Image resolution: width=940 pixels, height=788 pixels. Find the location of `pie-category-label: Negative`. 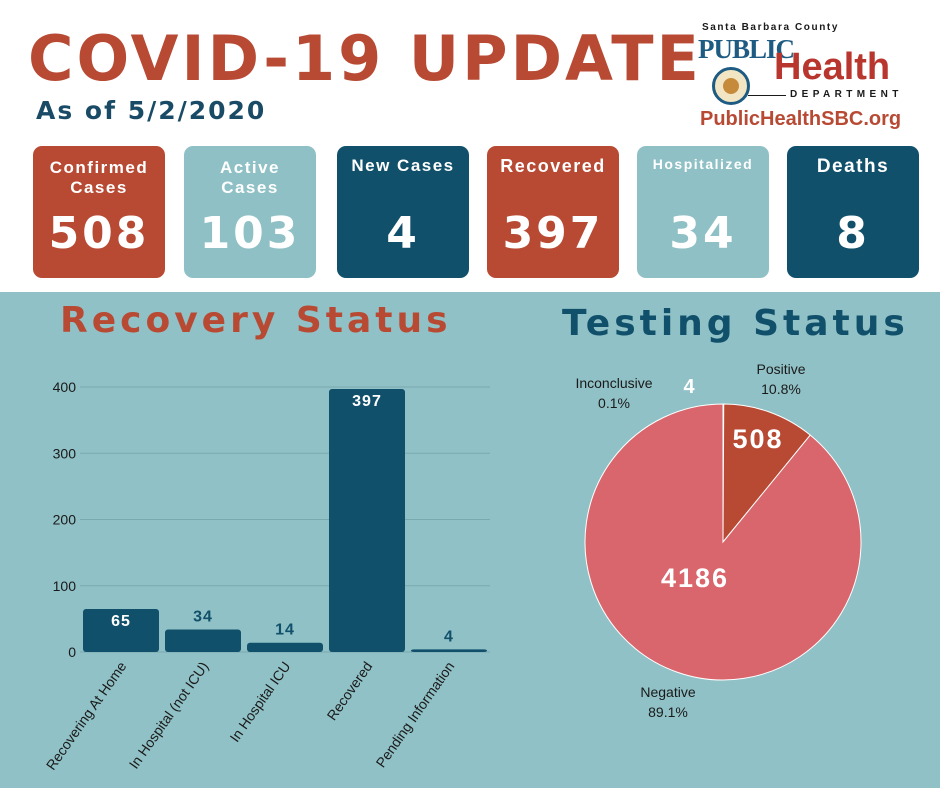

pie-category-label: Negative is located at coordinates (667, 692).